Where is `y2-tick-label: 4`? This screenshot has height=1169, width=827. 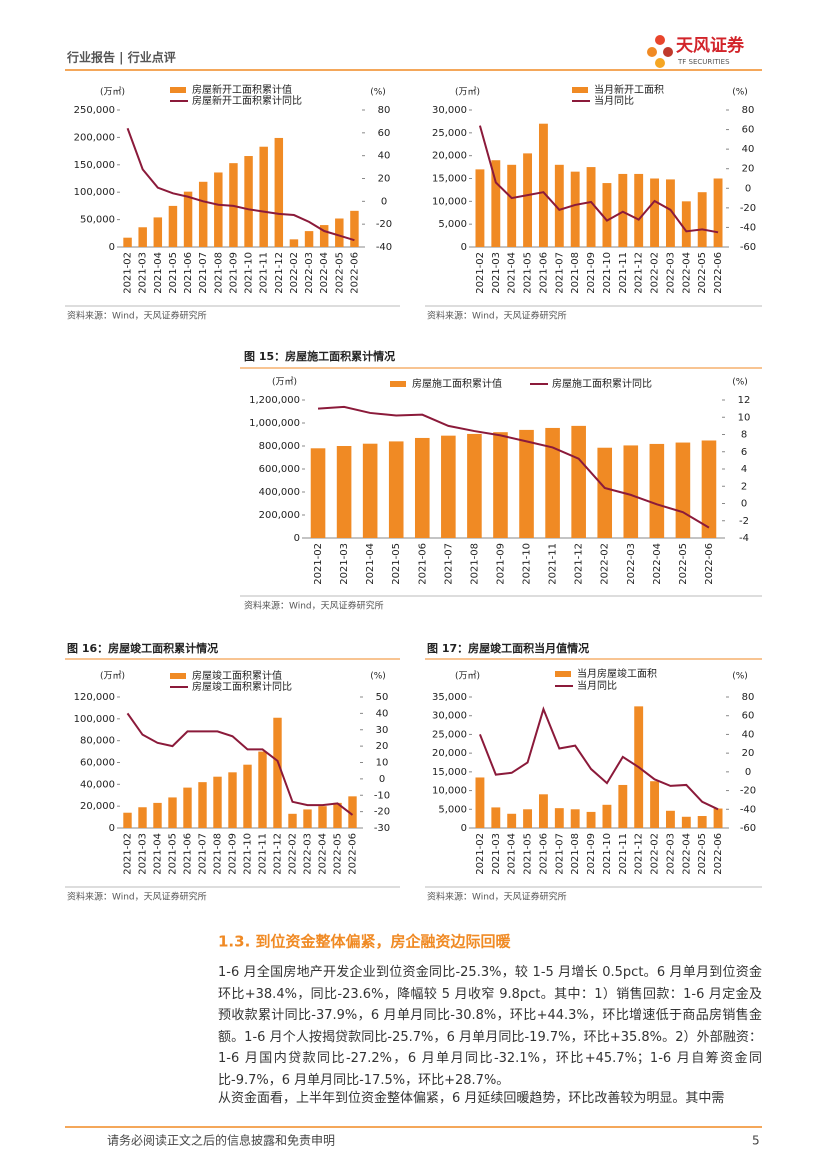 y2-tick-label: 4 is located at coordinates (744, 469).